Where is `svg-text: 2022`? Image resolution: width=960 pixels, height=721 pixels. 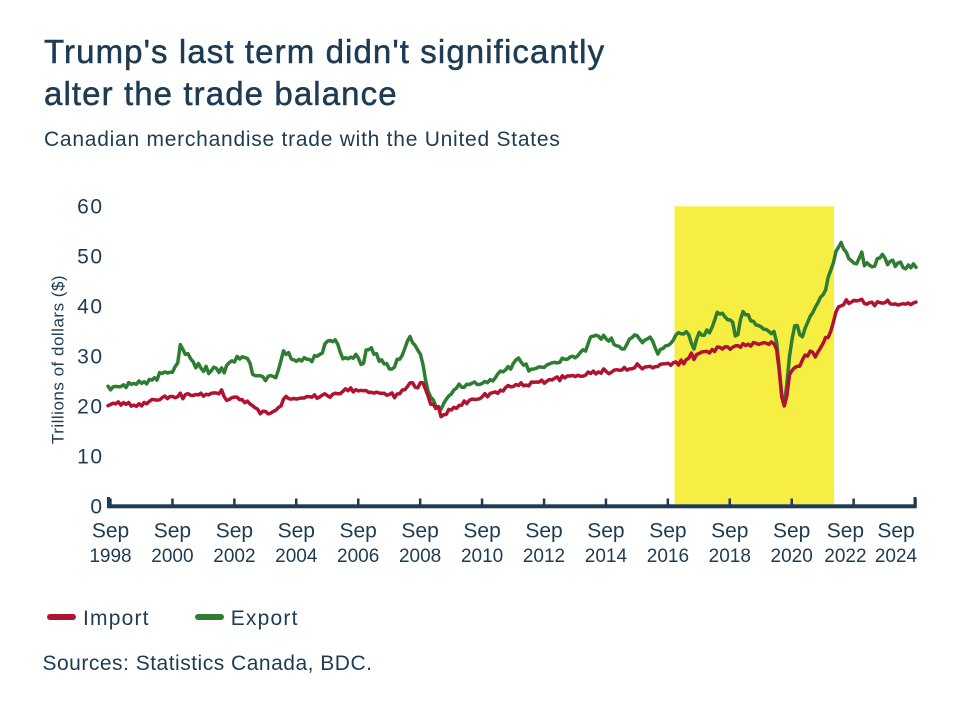 svg-text: 2022 is located at coordinates (845, 556).